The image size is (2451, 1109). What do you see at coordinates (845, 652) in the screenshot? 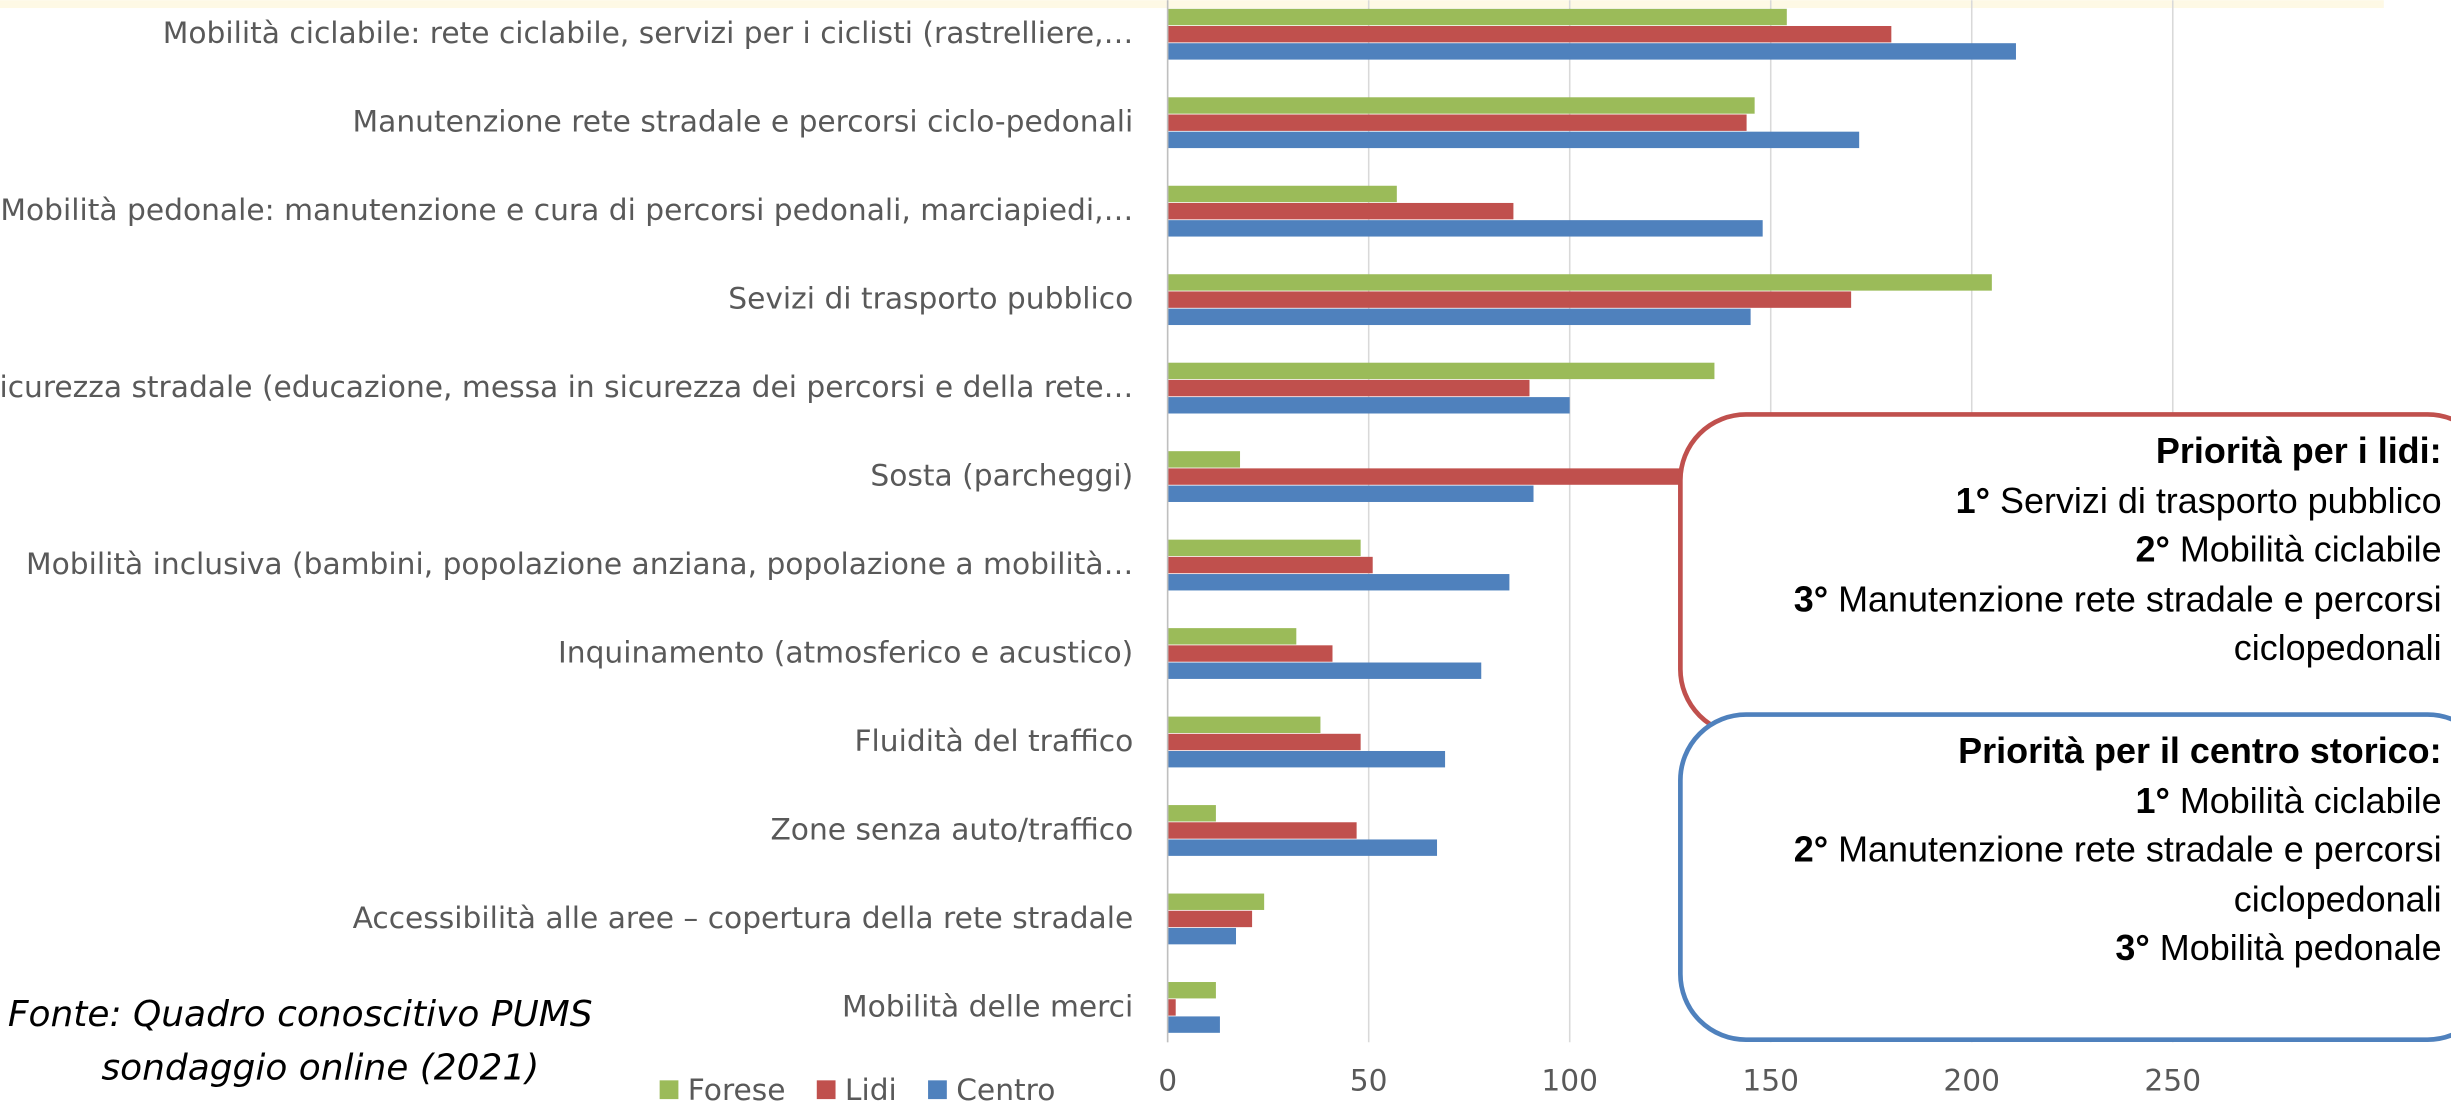
I see `y-tick-label: Inquinamento (atmosferico e acustico)` at bounding box center [845, 652].